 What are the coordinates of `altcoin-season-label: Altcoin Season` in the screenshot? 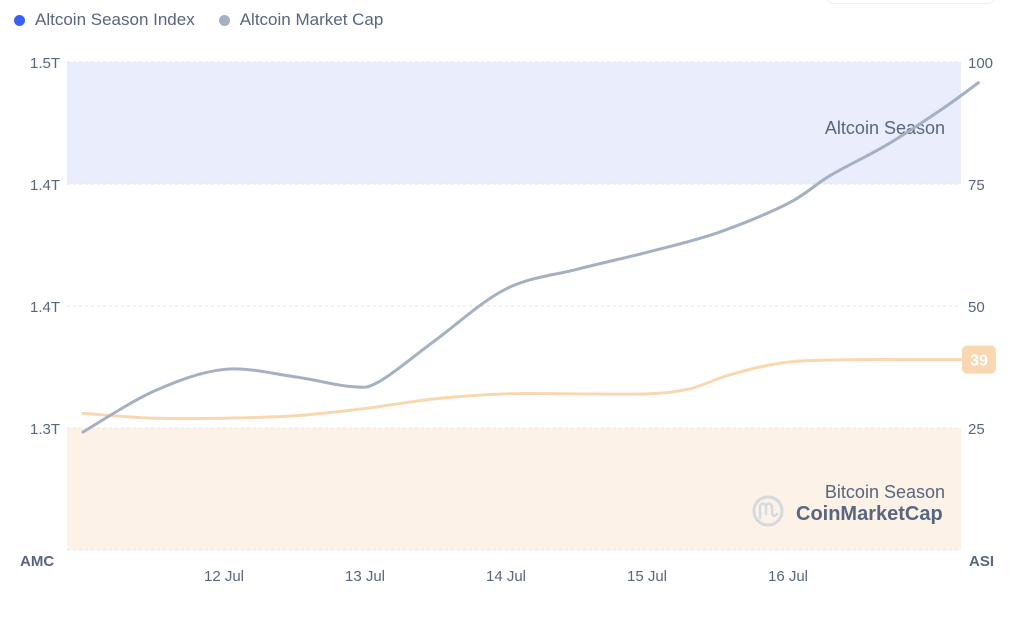 It's located at (885, 128).